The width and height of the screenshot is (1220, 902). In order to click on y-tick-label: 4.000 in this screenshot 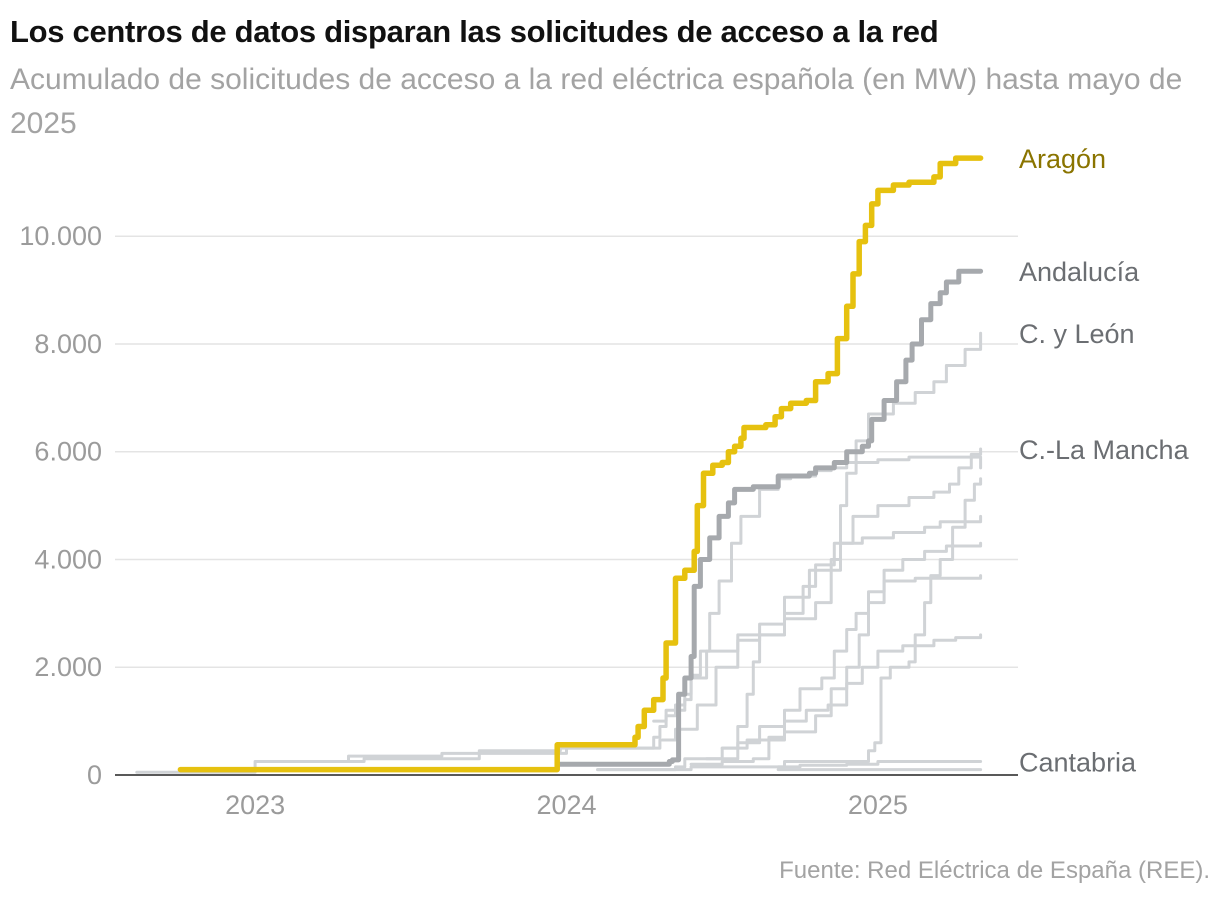, I will do `click(68, 559)`.